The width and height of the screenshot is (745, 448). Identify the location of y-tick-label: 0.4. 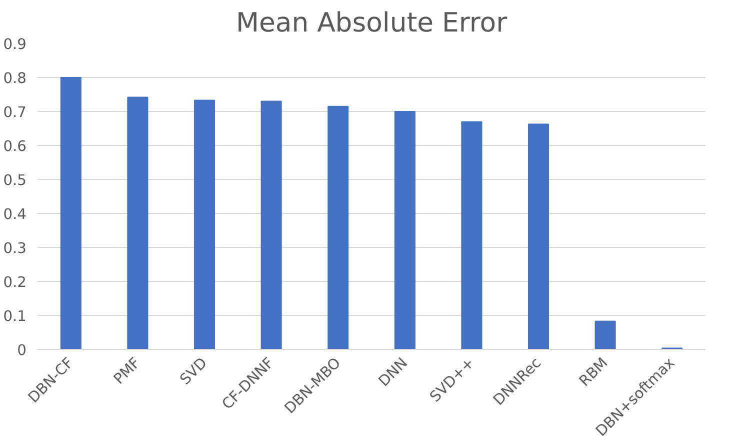
(15, 214).